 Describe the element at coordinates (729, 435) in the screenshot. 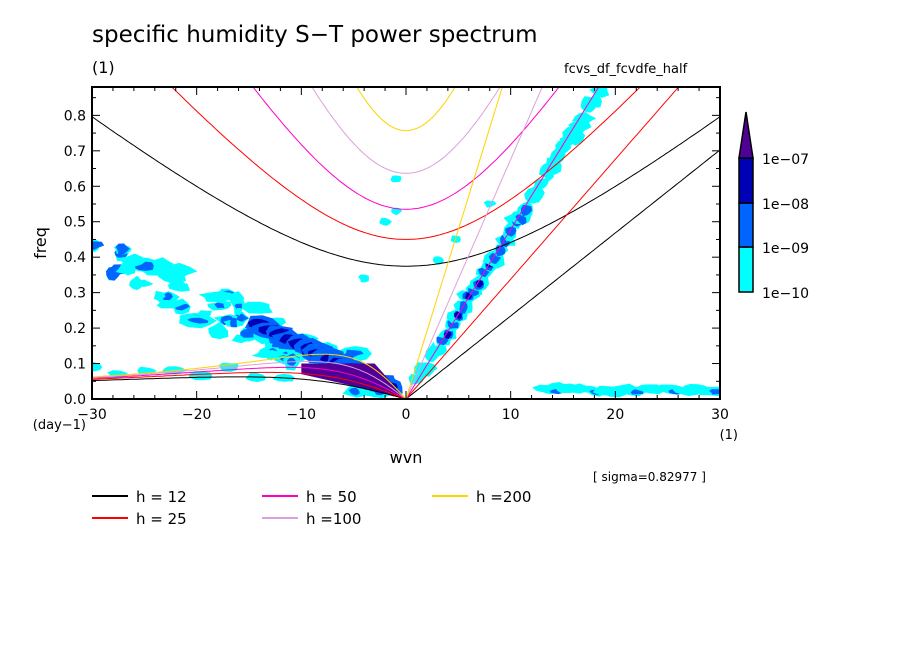

I see `x-unit-label: (1)` at that location.